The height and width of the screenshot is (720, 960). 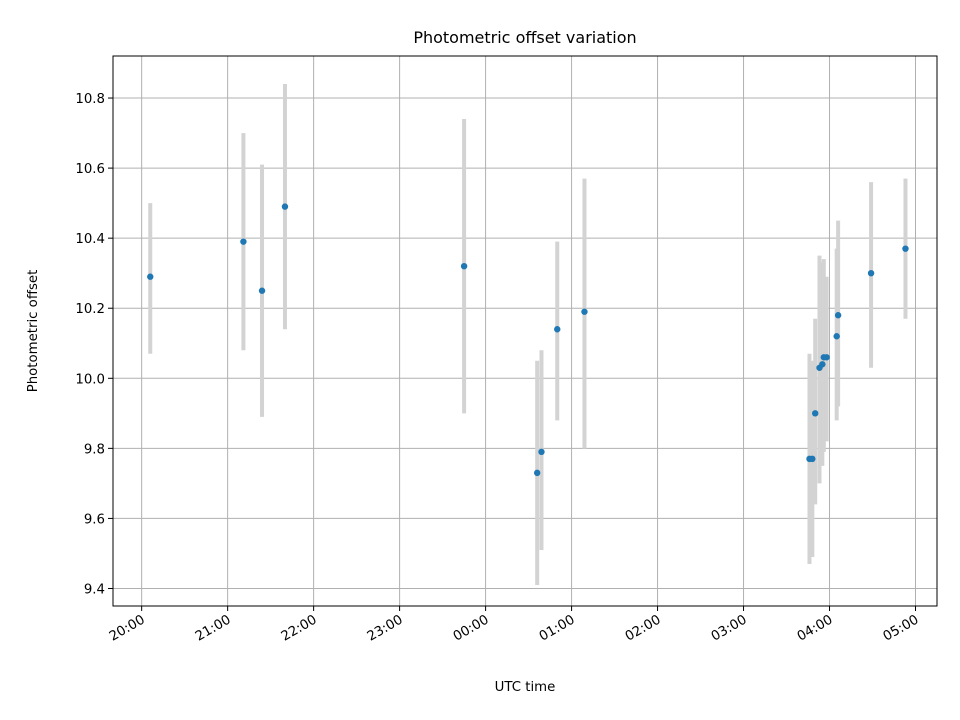 I want to click on x-tick-label: 04:00, so click(x=815, y=628).